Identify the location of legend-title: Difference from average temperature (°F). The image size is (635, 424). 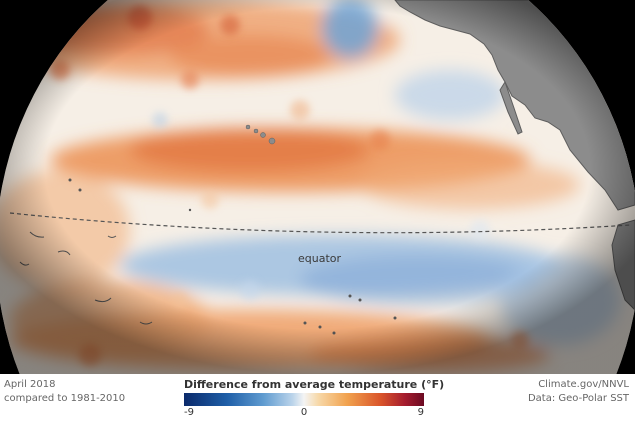
(314, 384).